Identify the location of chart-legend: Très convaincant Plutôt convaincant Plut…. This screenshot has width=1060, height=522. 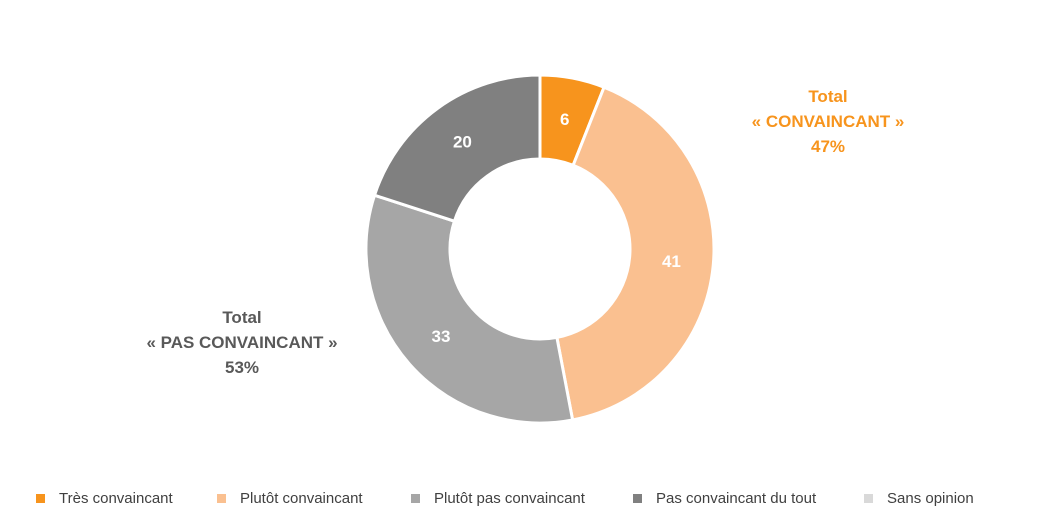
(530, 498).